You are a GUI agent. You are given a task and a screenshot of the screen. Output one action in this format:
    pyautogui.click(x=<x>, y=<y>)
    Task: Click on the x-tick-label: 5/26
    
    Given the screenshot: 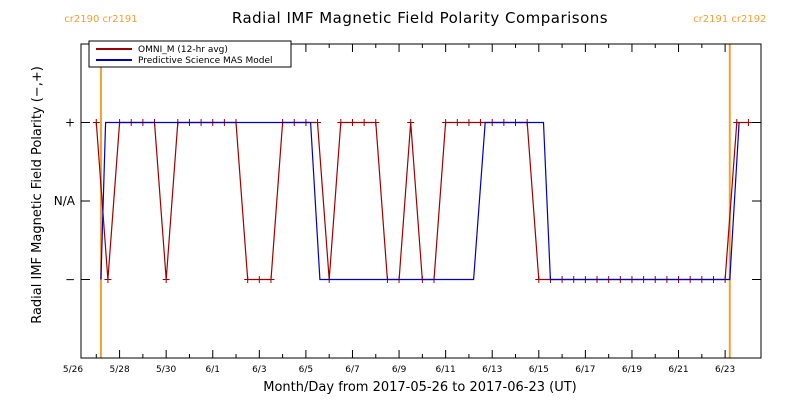 What is the action you would take?
    pyautogui.click(x=73, y=370)
    